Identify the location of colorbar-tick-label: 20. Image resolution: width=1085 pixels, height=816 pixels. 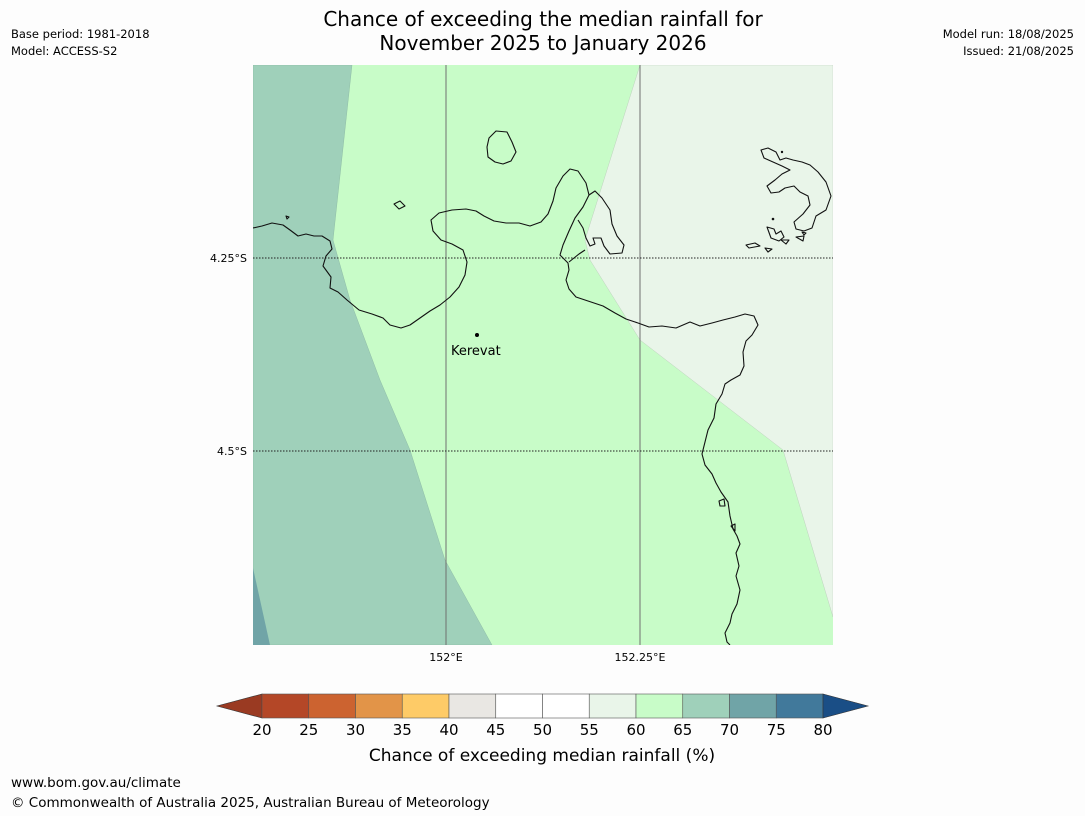
(261, 730).